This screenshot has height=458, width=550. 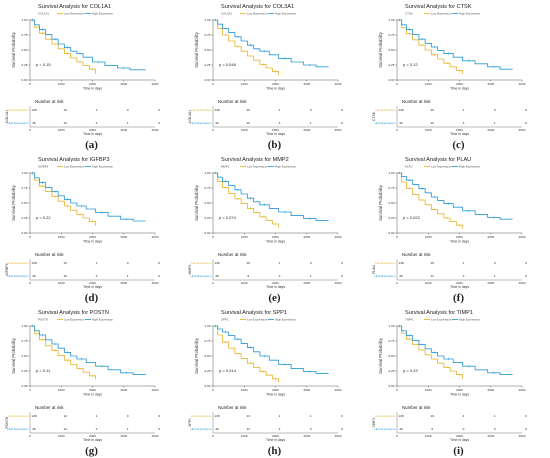 What do you see at coordinates (225, 320) in the screenshot?
I see `legend-gene-label: SPP1` at bounding box center [225, 320].